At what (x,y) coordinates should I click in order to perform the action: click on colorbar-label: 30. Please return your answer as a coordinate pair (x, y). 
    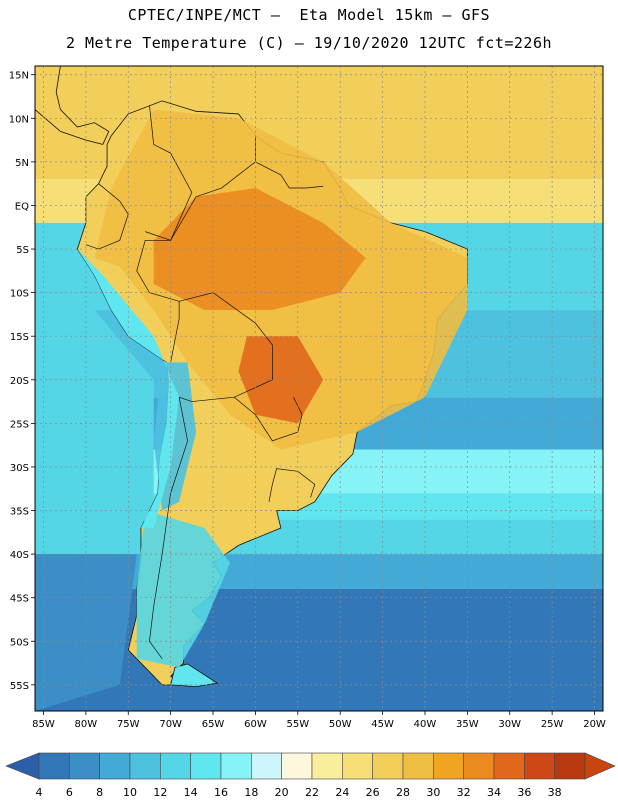
    Looking at the image, I should click on (433, 792).